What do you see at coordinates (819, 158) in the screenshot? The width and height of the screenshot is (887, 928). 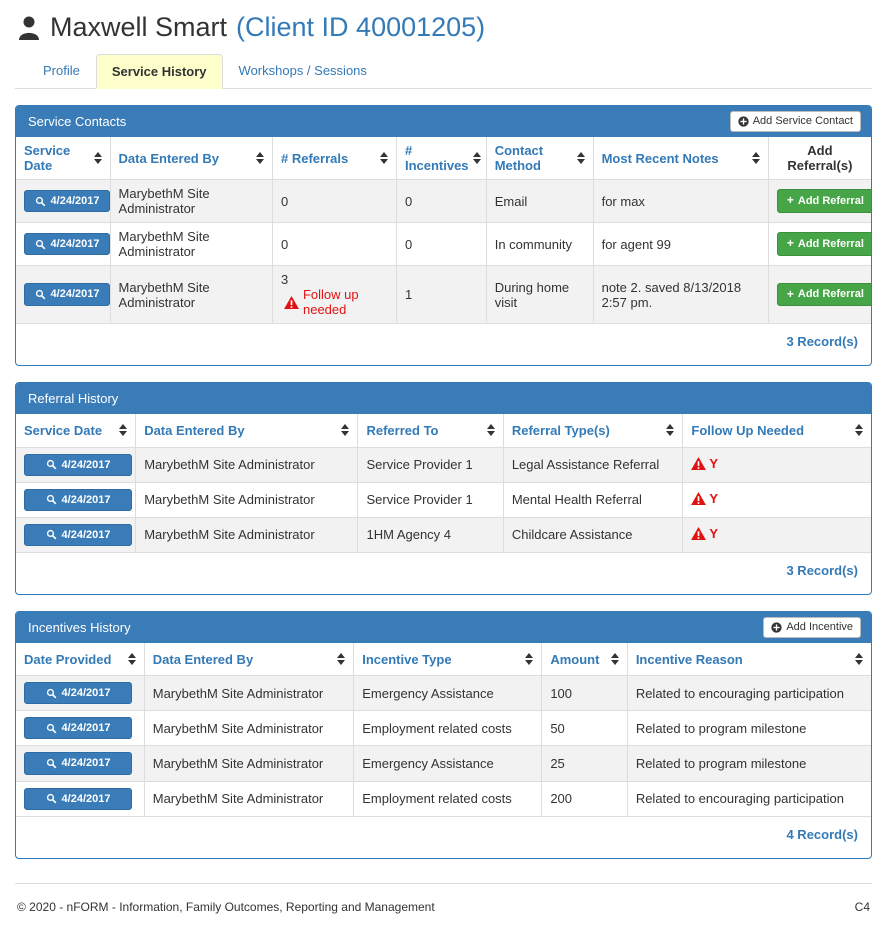 I see `col-add-referrals: Add Referral(s)` at bounding box center [819, 158].